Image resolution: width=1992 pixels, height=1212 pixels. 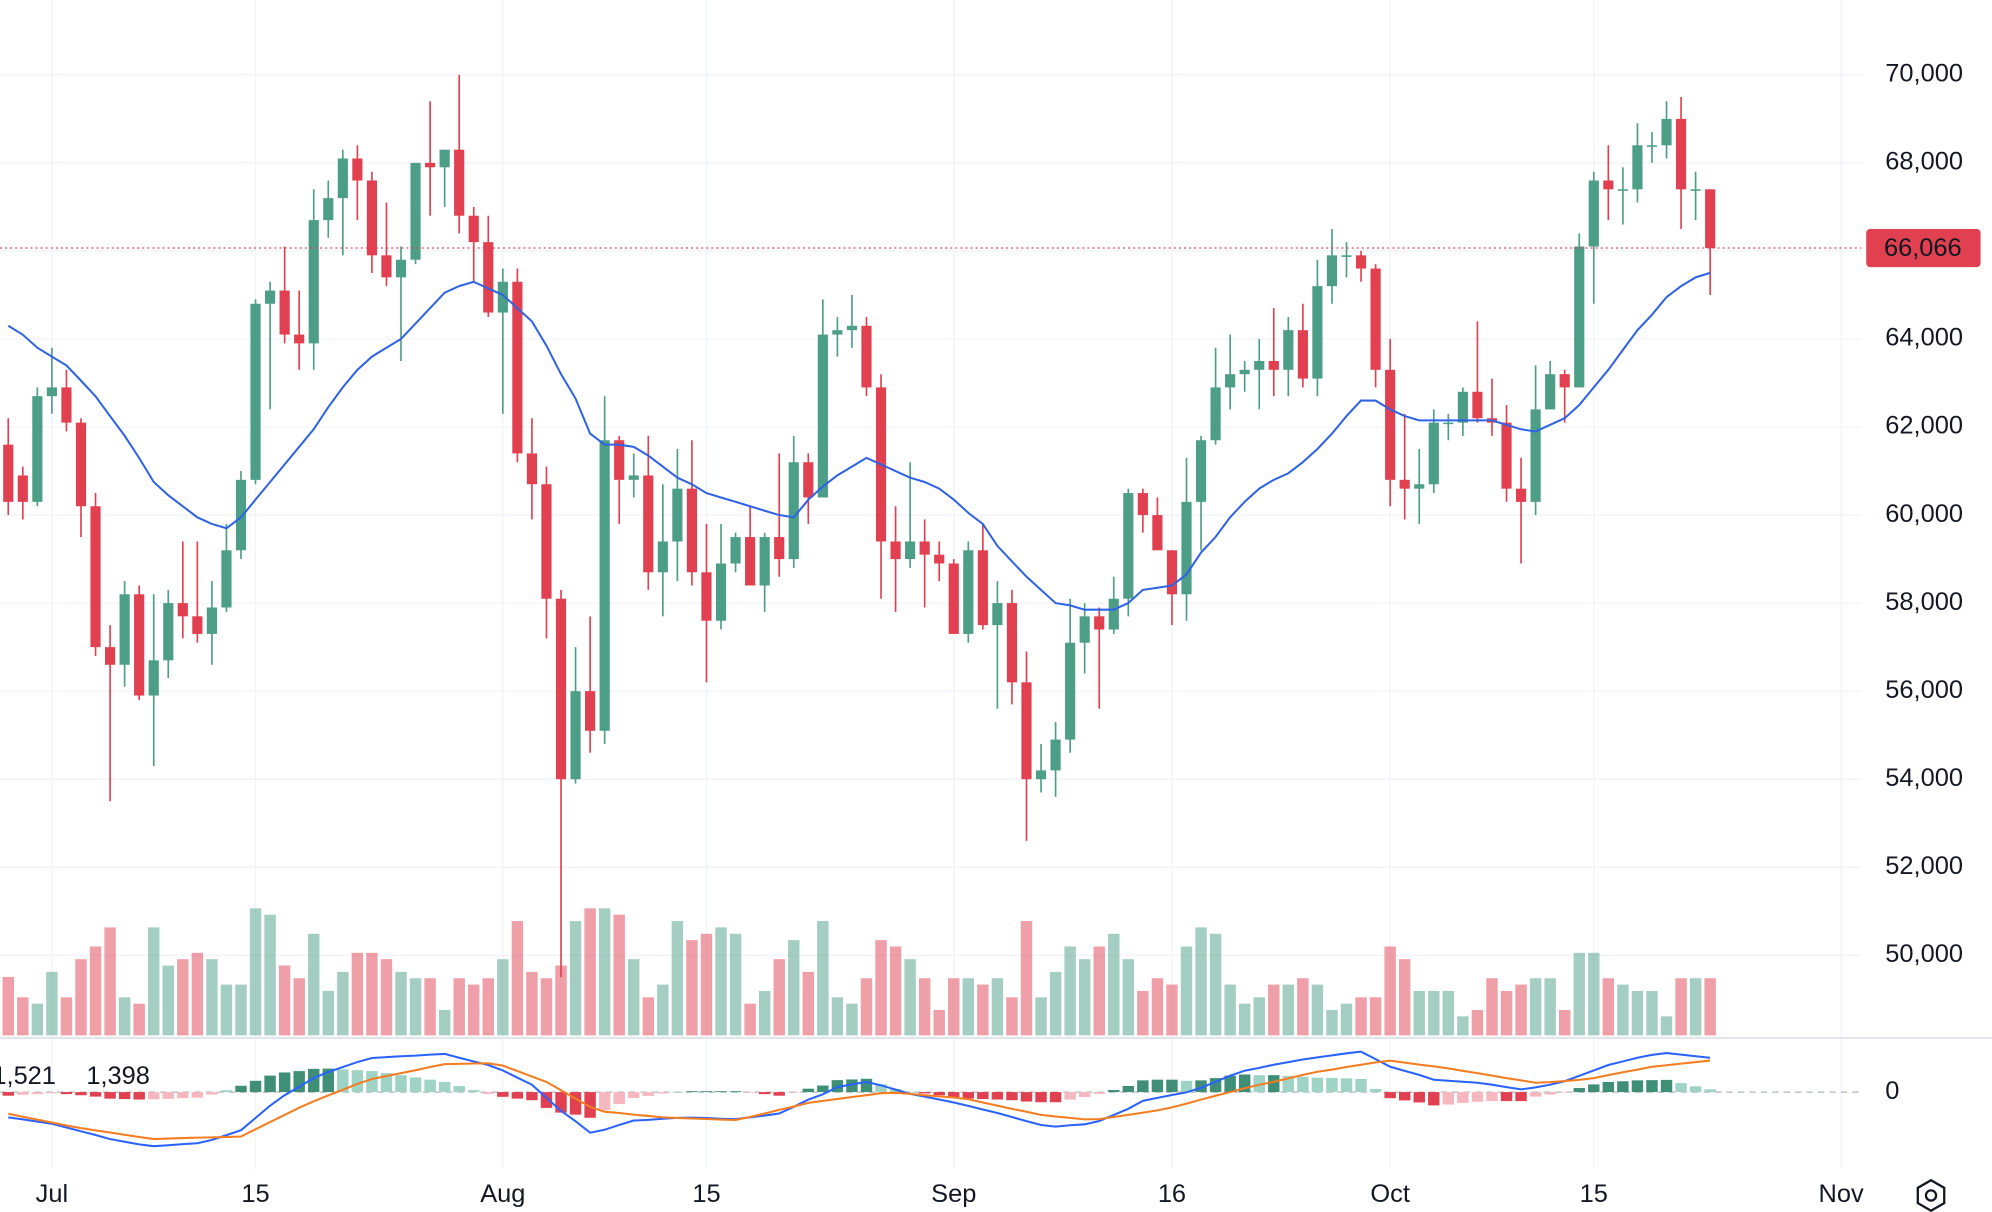 What do you see at coordinates (1924, 690) in the screenshot?
I see `y-tick-label: 56,000` at bounding box center [1924, 690].